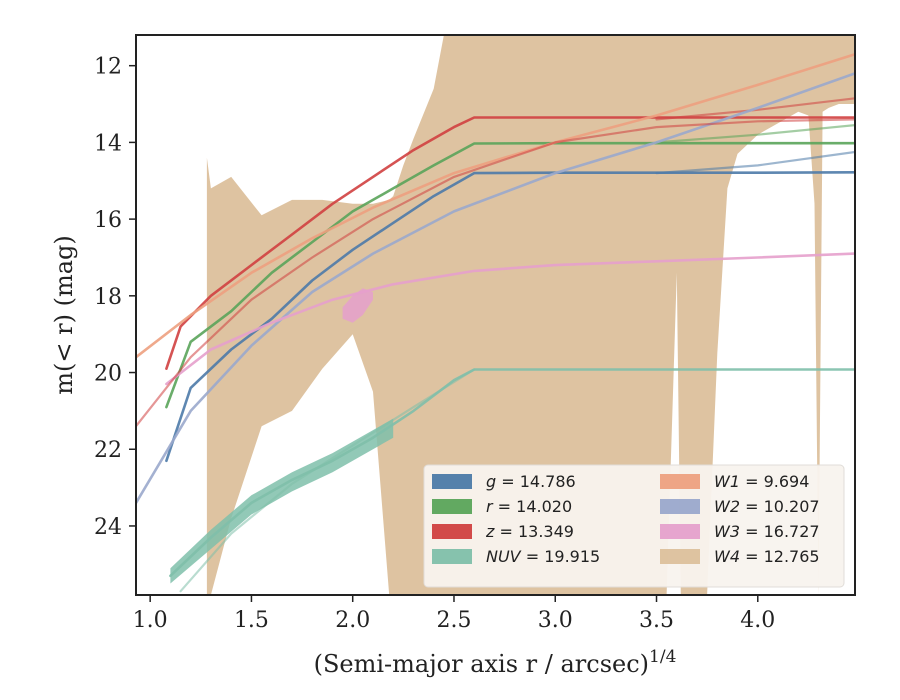 The image size is (900, 700). I want to click on legend-box, so click(634, 526).